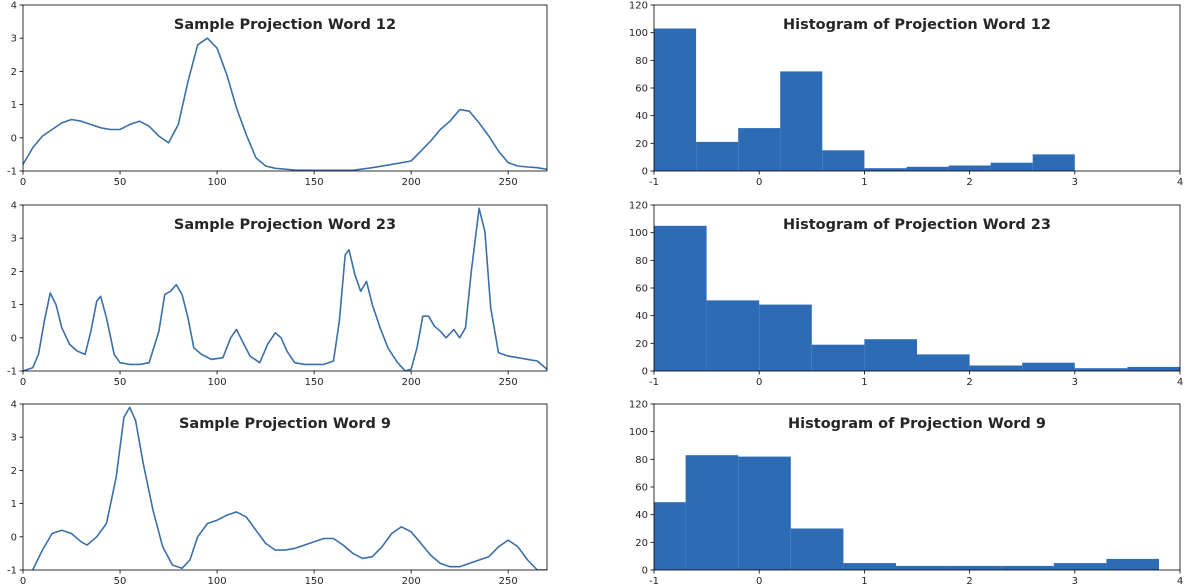 This screenshot has height=586, width=1185. What do you see at coordinates (917, 25) in the screenshot?
I see `chart-title: Histogram of Projection Word 12` at bounding box center [917, 25].